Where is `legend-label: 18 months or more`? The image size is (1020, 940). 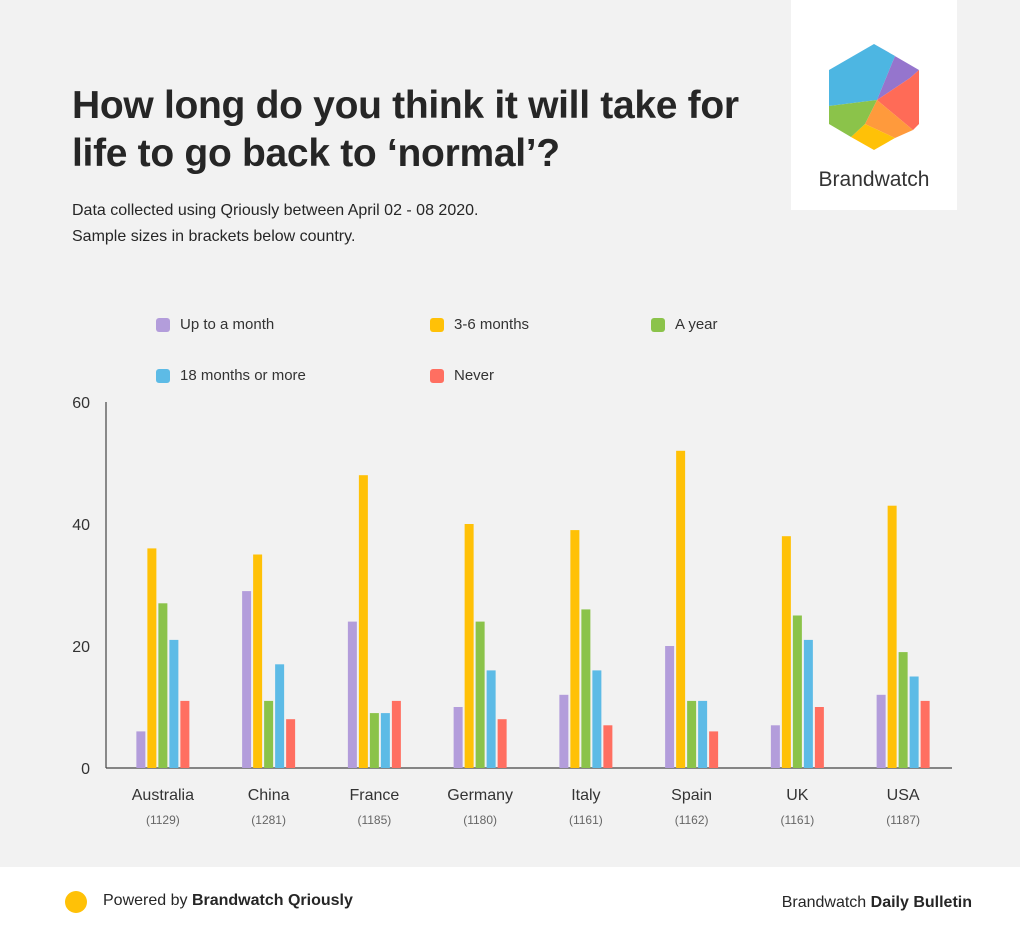
legend-label: 18 months or more is located at coordinates (243, 375).